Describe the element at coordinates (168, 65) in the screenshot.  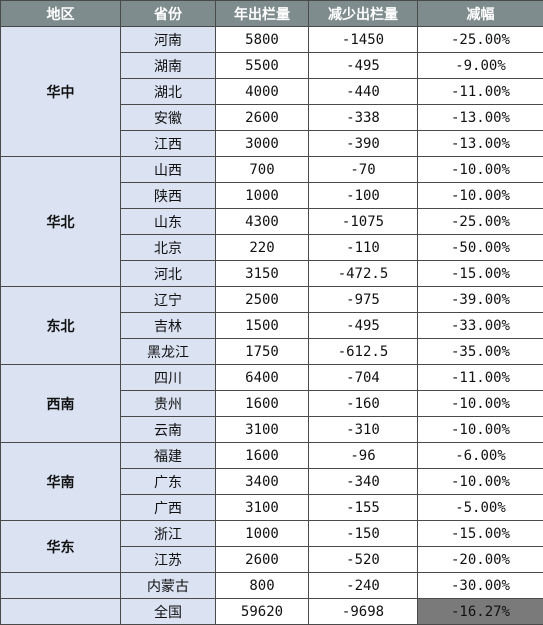
I see `province-cell: 湖南` at that location.